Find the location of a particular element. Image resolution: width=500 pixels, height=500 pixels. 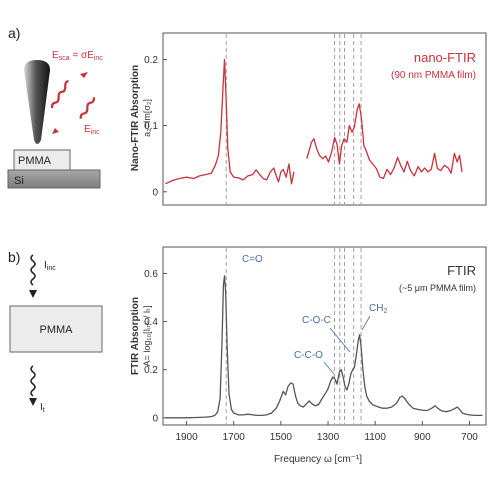

annotation-cco-pointer is located at coordinates (329, 368).